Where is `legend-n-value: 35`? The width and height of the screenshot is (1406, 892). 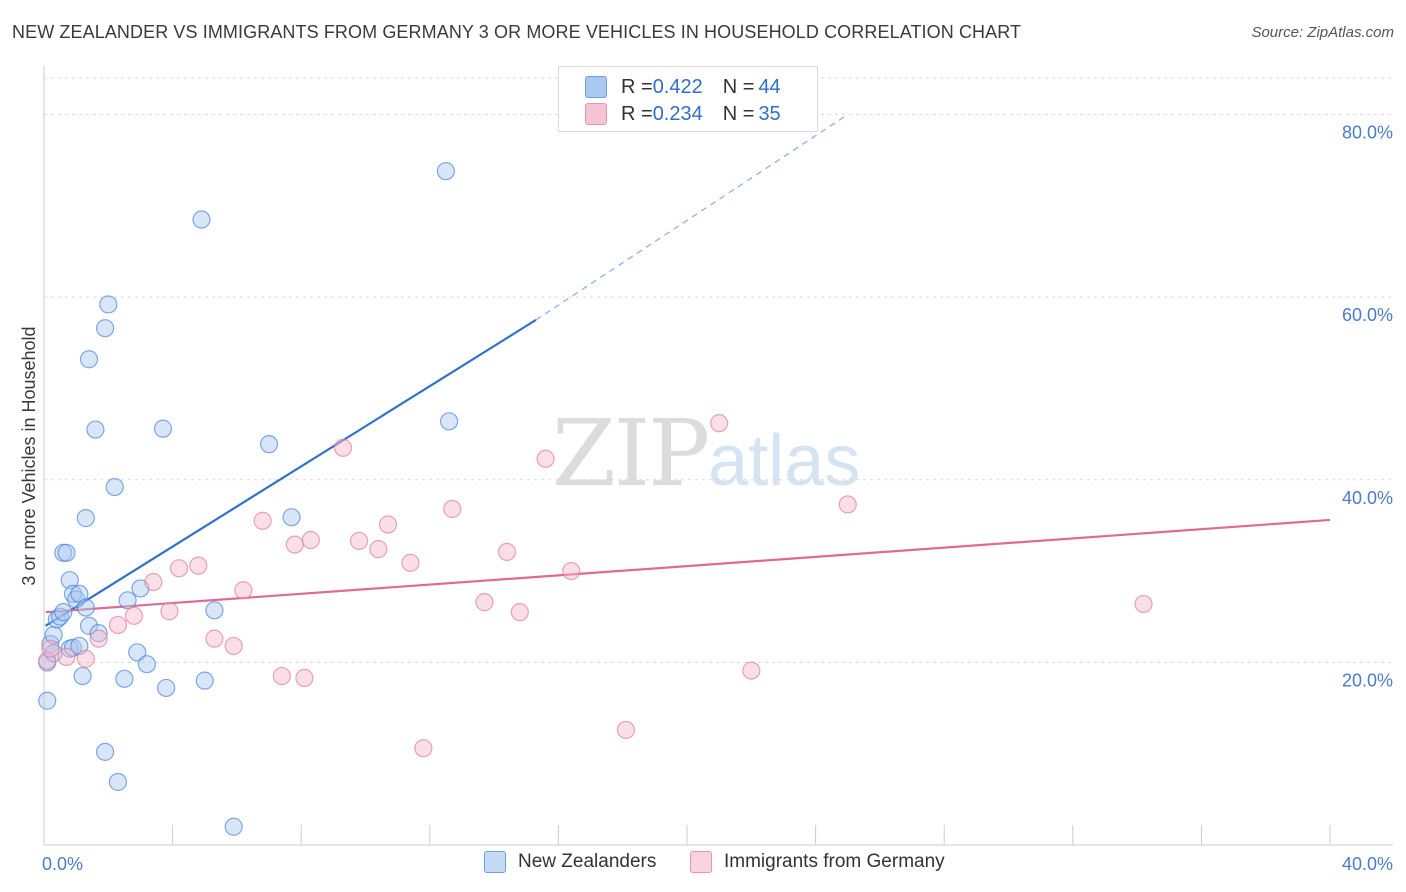 legend-n-value: 35 is located at coordinates (769, 113).